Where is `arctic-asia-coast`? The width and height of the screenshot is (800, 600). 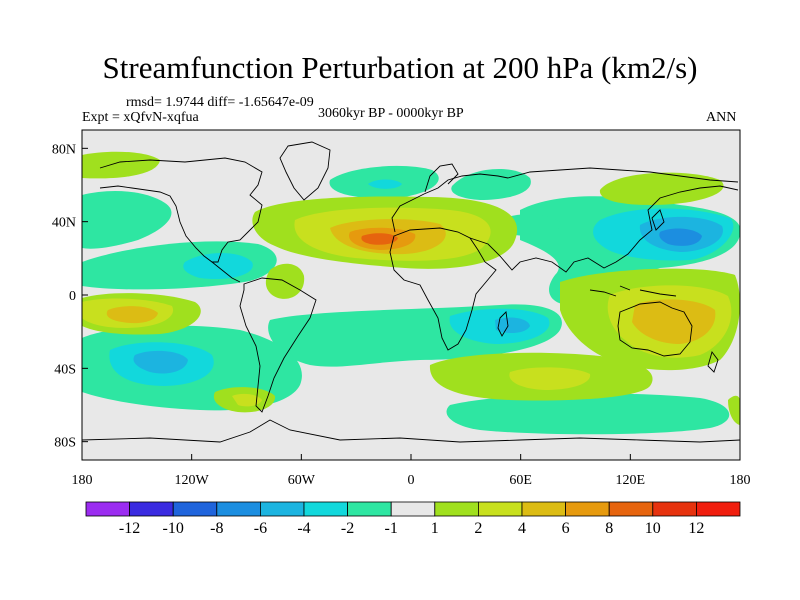 arctic-asia-coast is located at coordinates (623, 175).